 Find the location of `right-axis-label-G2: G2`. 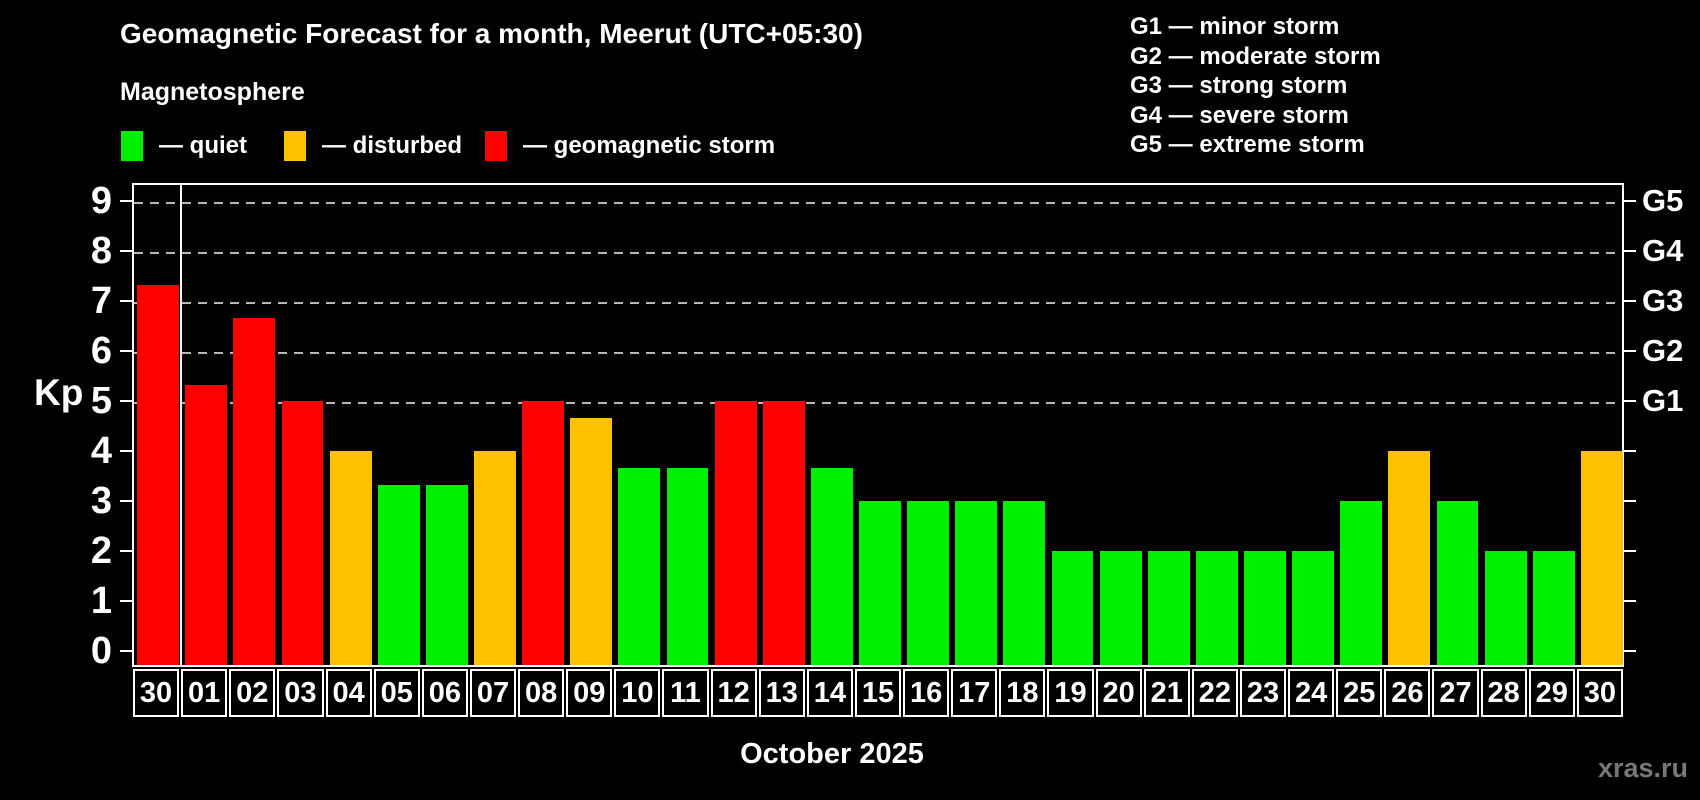

right-axis-label-G2: G2 is located at coordinates (1663, 350).